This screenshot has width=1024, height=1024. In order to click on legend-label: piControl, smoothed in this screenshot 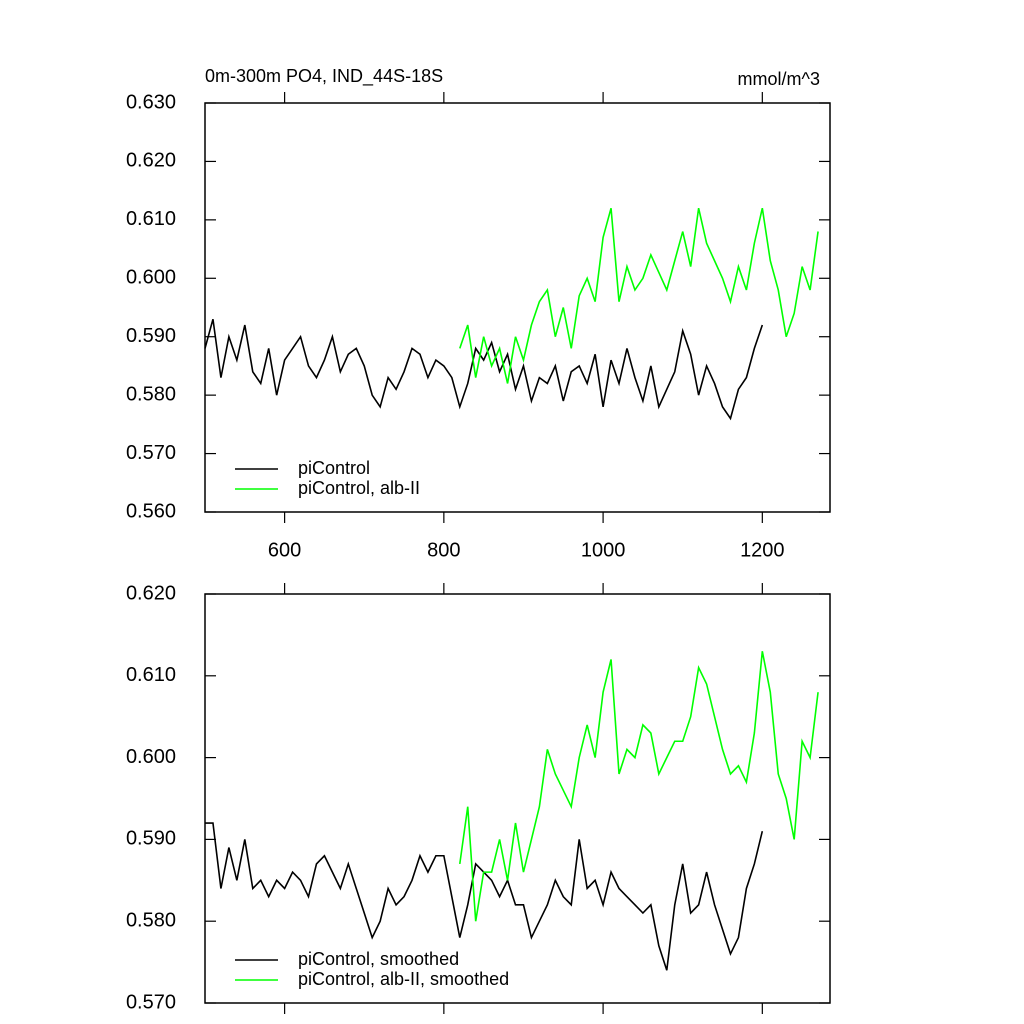, I will do `click(378, 959)`.